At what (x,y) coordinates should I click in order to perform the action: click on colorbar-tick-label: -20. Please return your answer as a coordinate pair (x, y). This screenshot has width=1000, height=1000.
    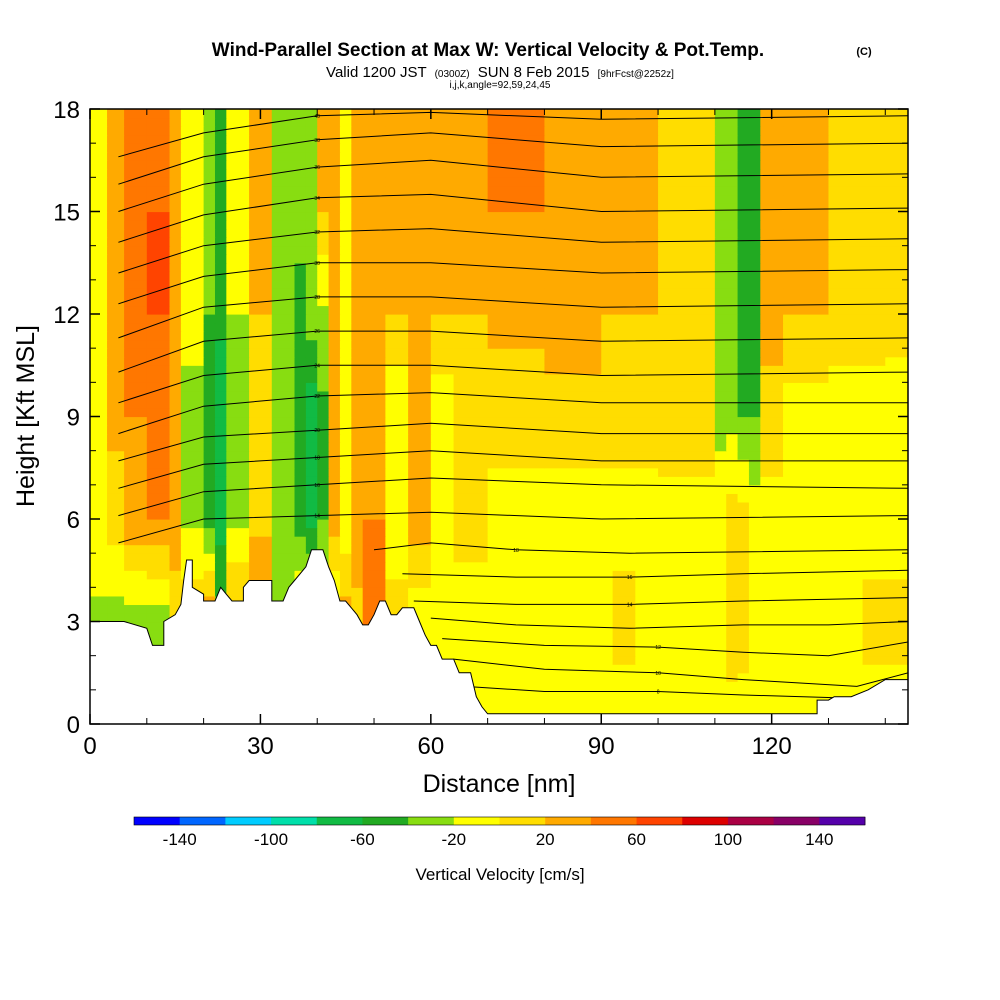
    Looking at the image, I should click on (454, 839).